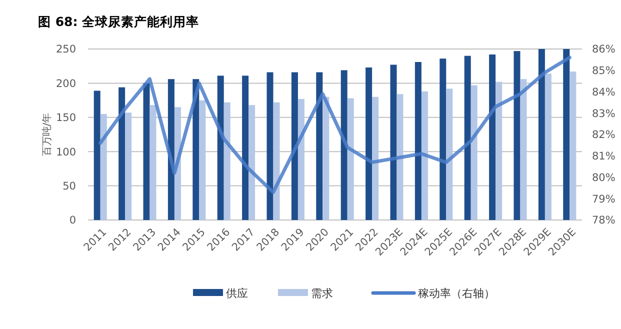 The image size is (621, 329). I want to click on y2-tick-label: 78%, so click(604, 220).